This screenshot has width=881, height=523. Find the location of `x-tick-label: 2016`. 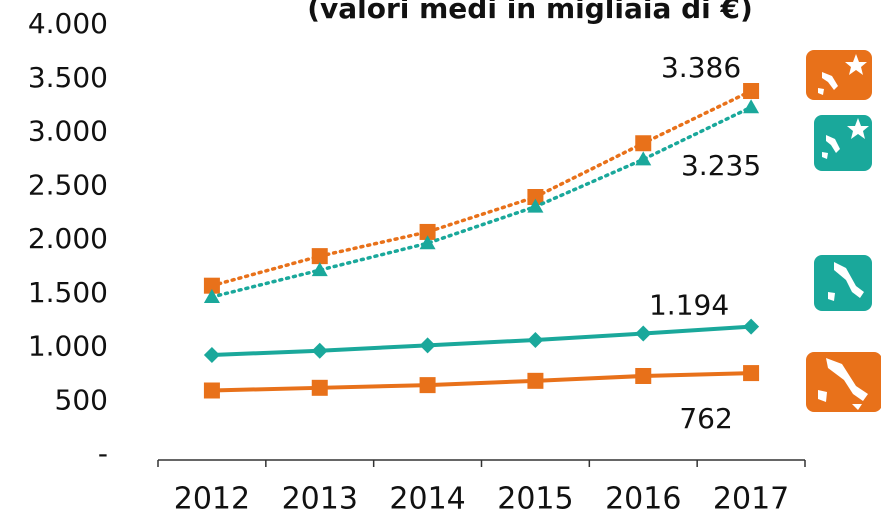

x-tick-label: 2016 is located at coordinates (643, 499).